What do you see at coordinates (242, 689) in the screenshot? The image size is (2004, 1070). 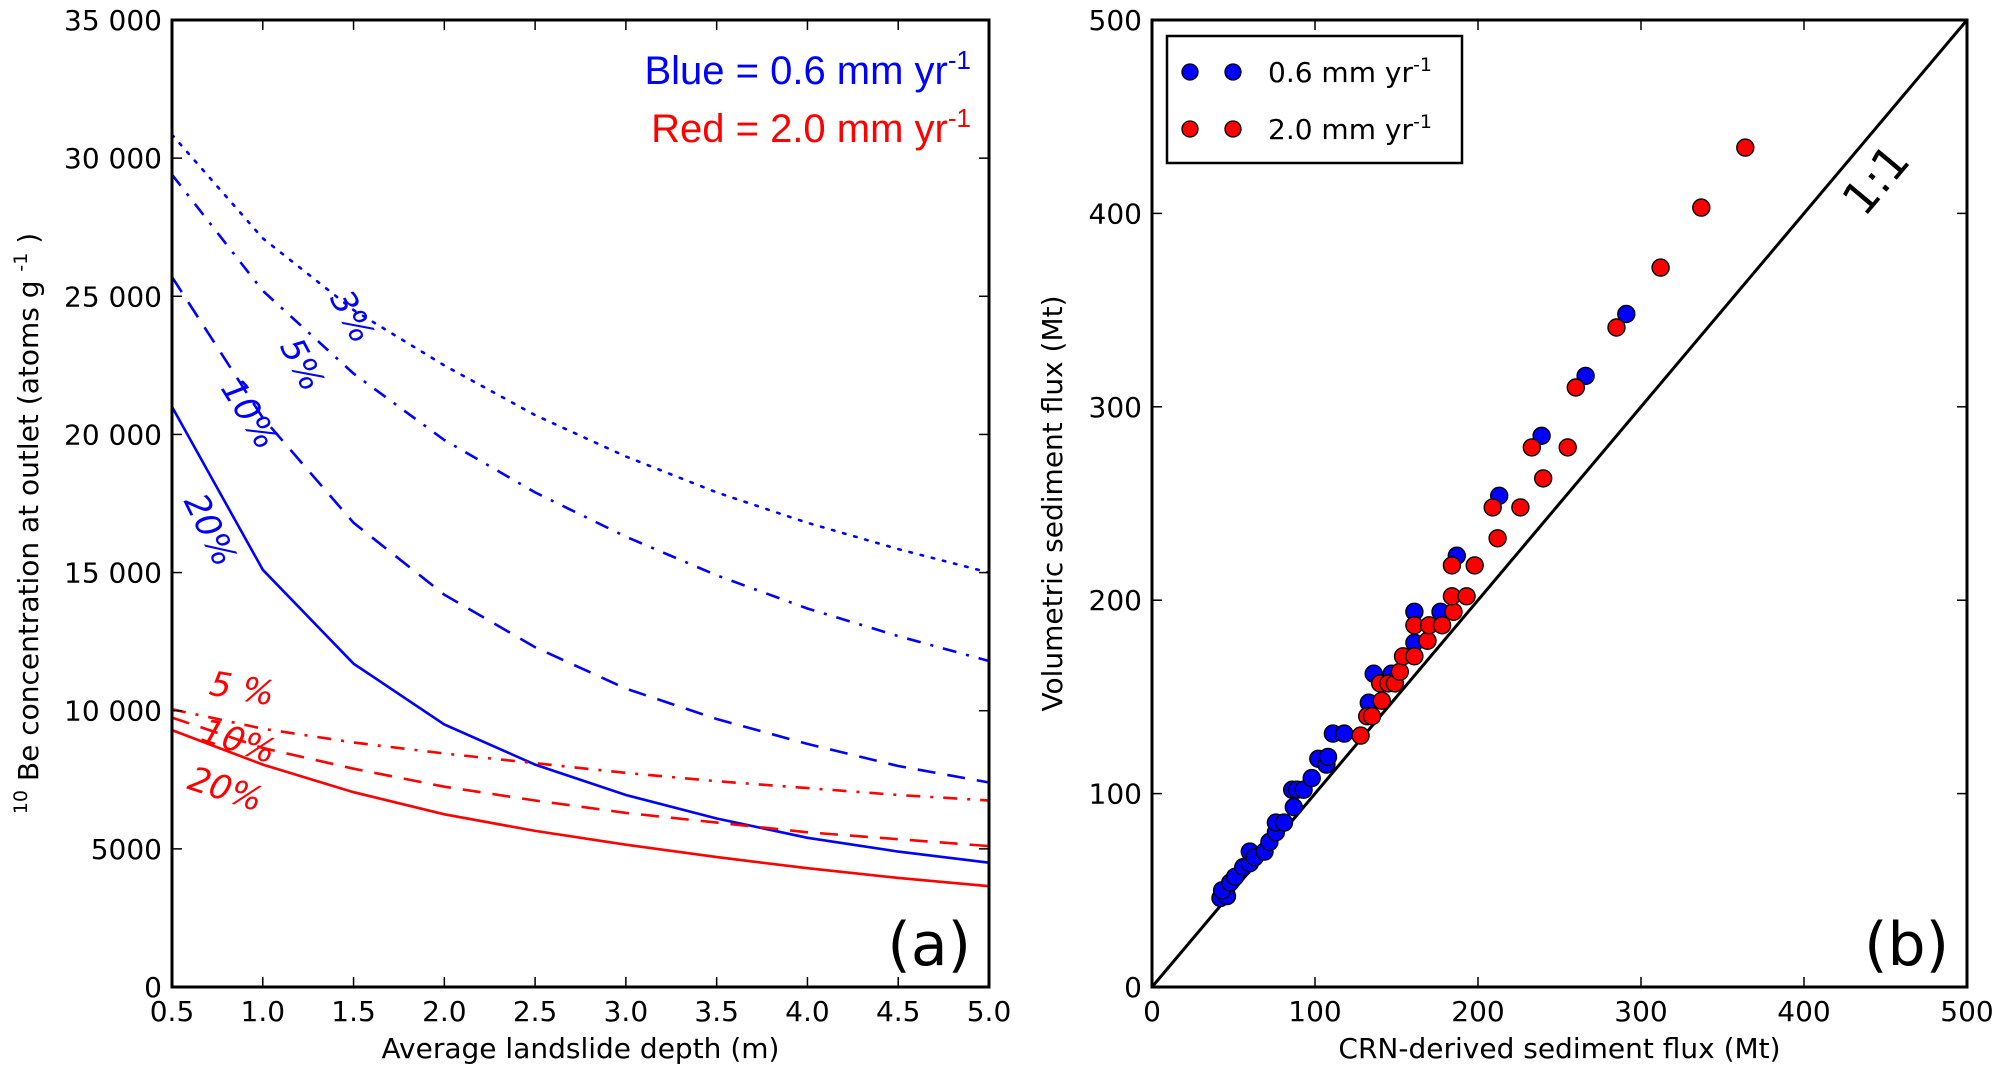 I see `curve-label-red-5-: 5 %` at bounding box center [242, 689].